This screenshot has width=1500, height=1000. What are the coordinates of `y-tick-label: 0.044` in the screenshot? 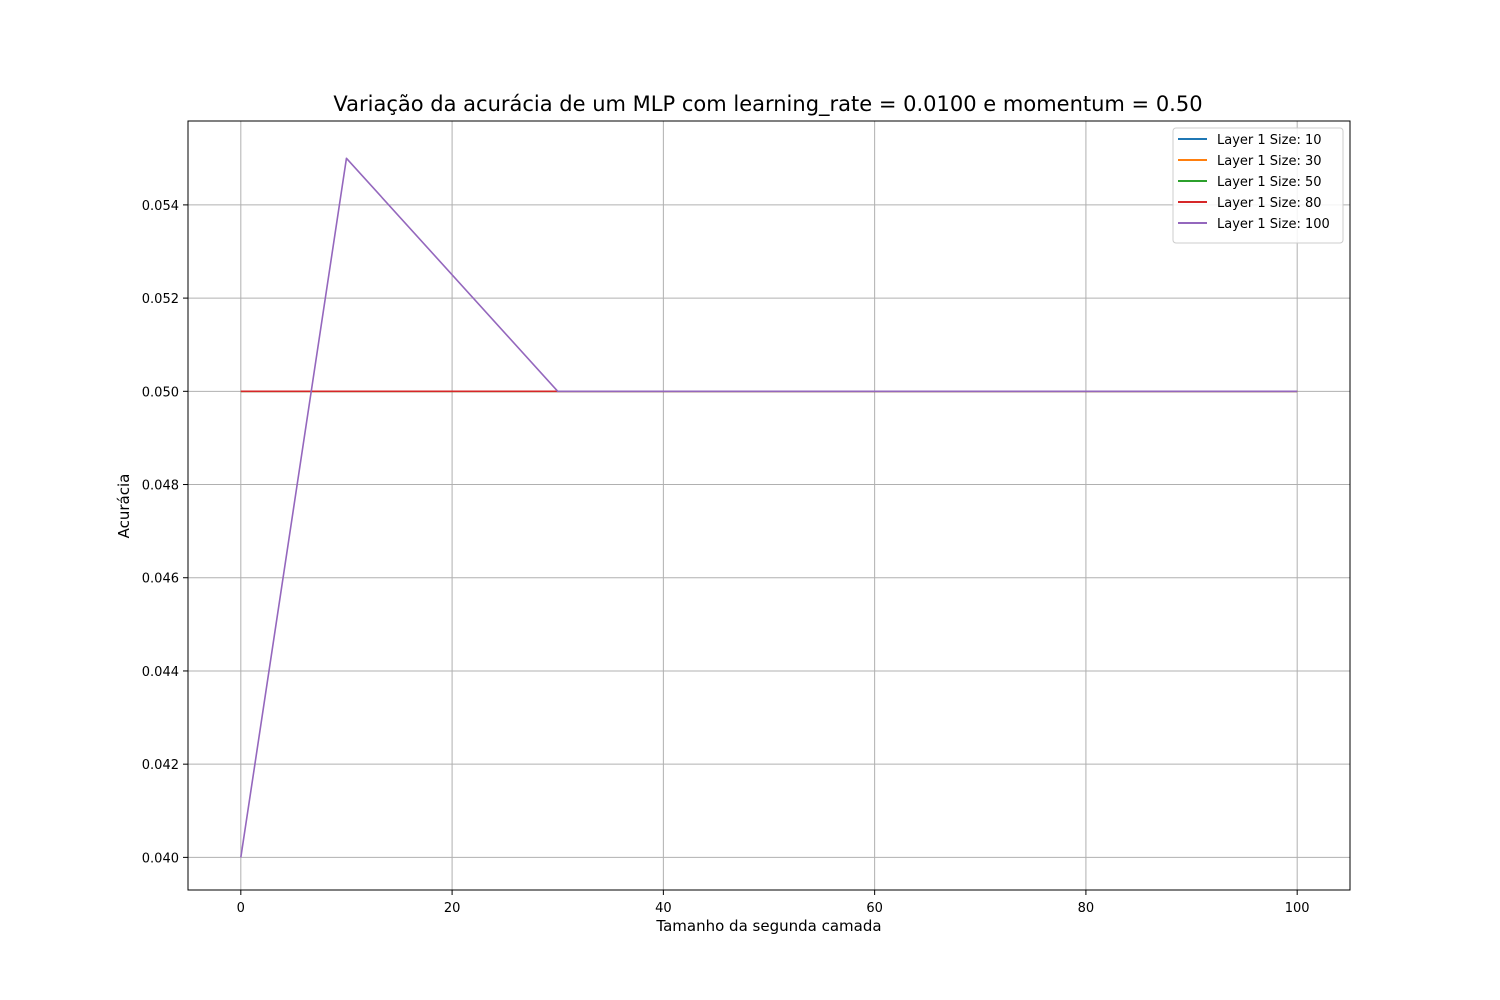 It's located at (160, 672).